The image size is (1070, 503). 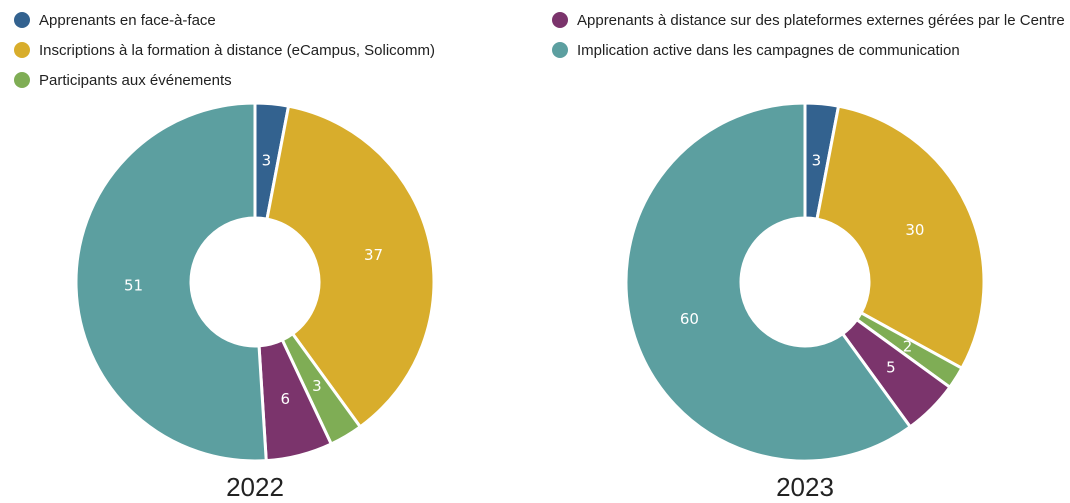 What do you see at coordinates (891, 367) in the screenshot?
I see `data-label: 5` at bounding box center [891, 367].